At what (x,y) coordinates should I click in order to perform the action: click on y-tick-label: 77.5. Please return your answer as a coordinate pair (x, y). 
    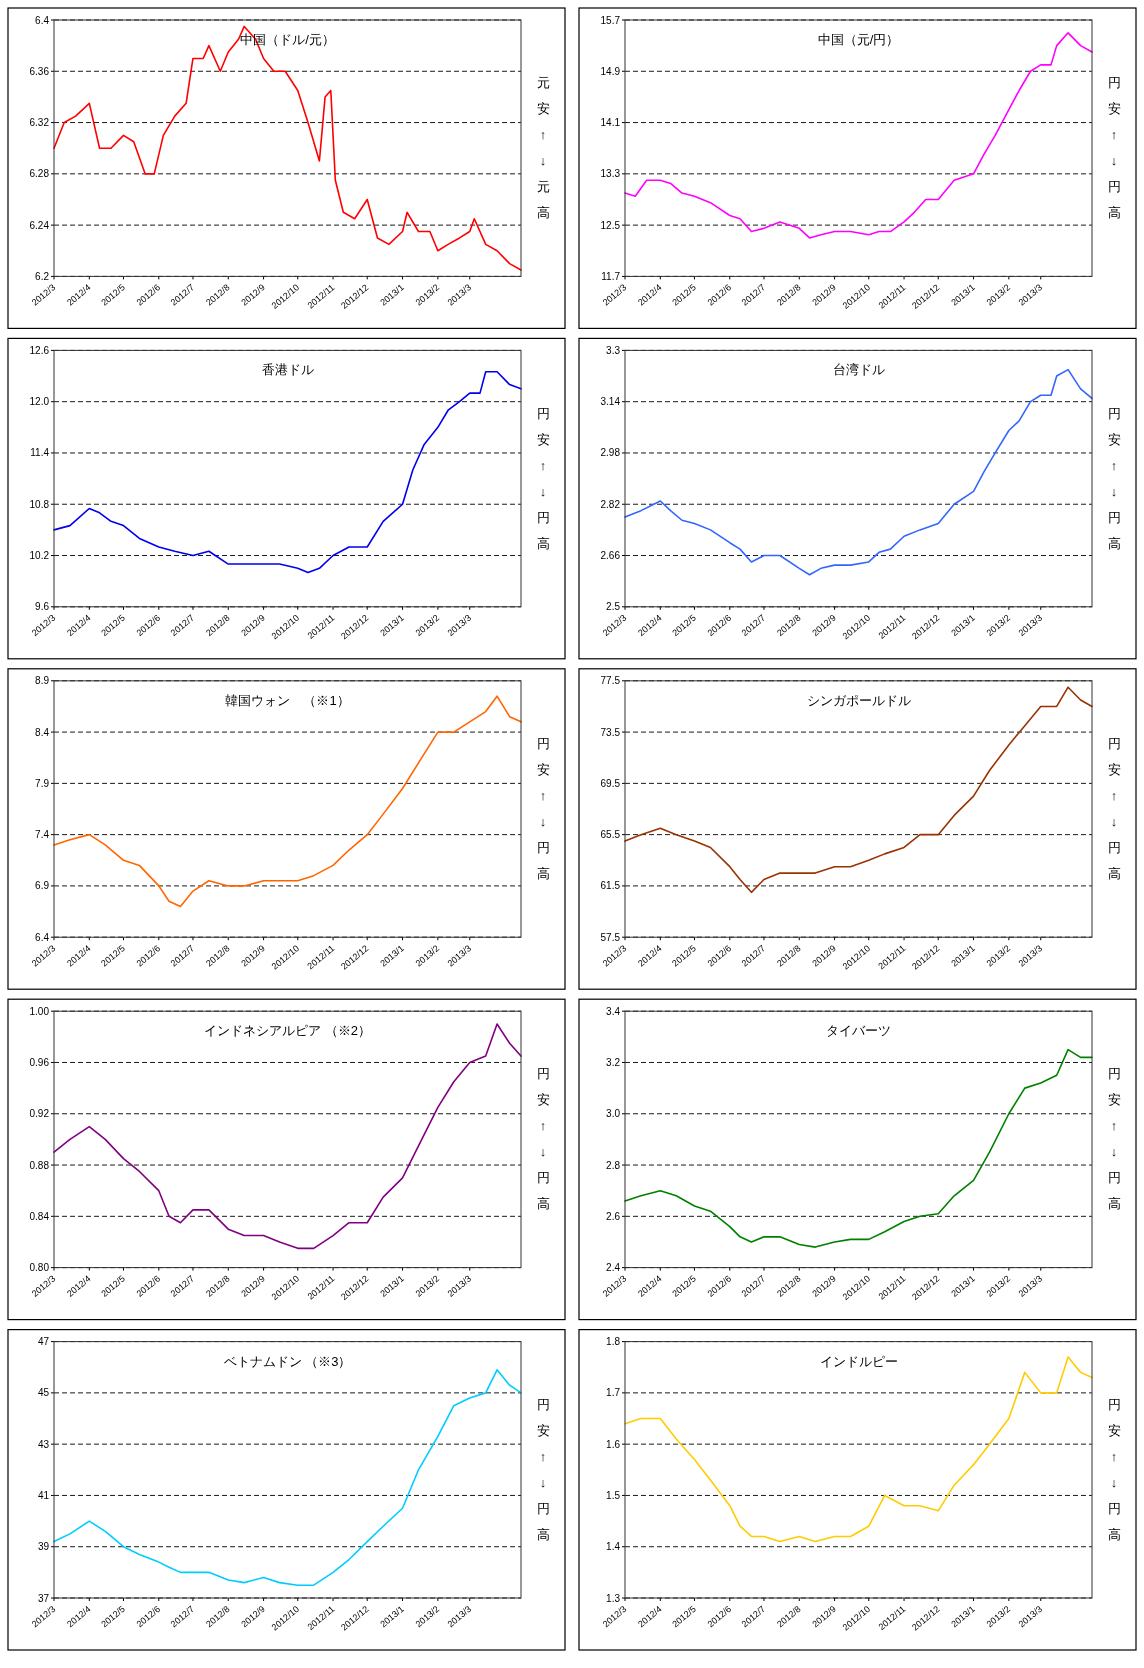
    Looking at the image, I should click on (610, 681).